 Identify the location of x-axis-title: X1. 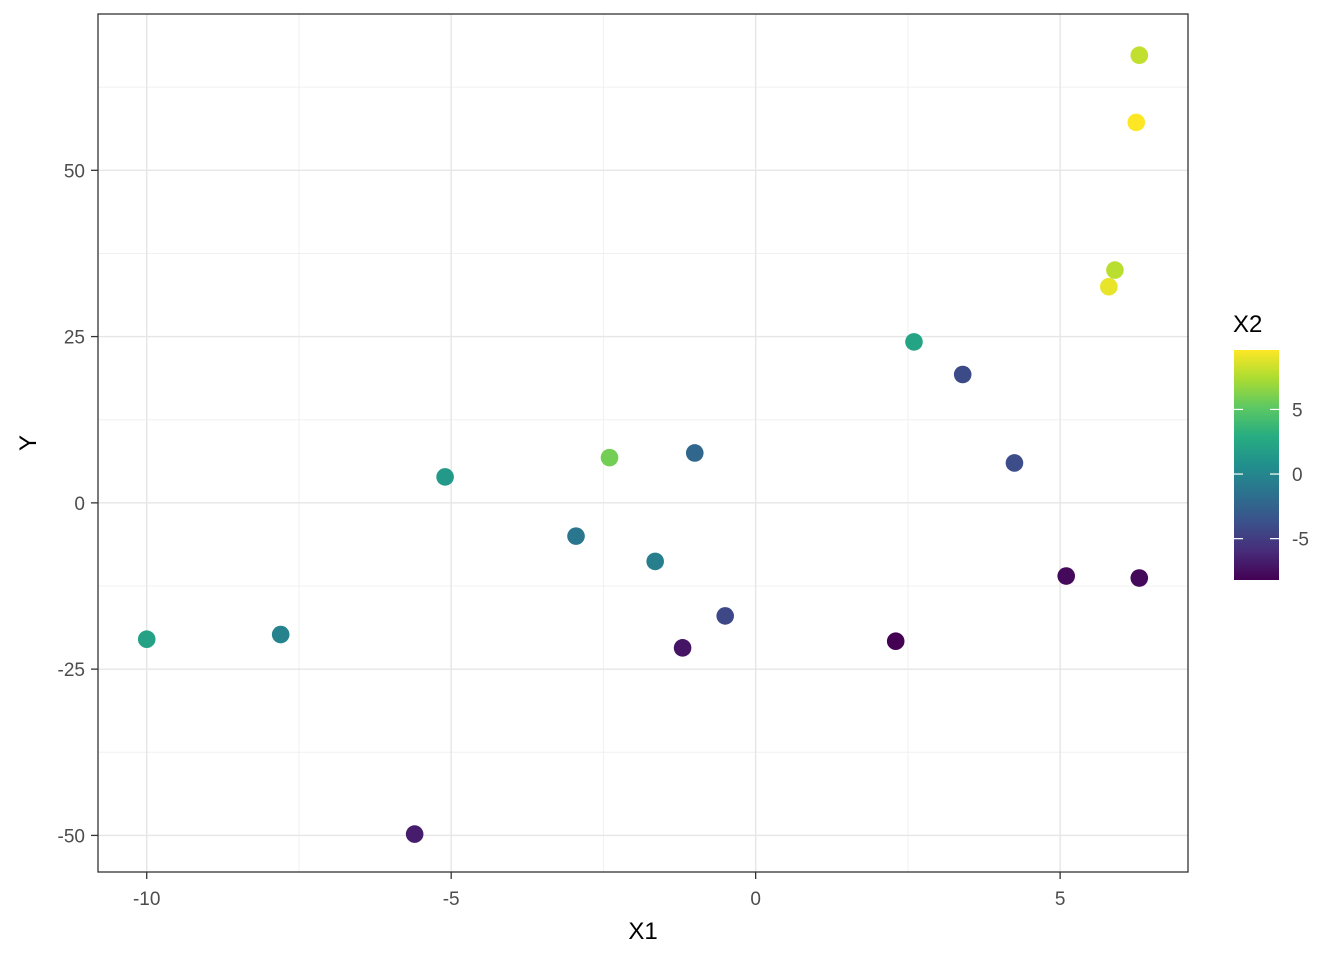
(642, 931).